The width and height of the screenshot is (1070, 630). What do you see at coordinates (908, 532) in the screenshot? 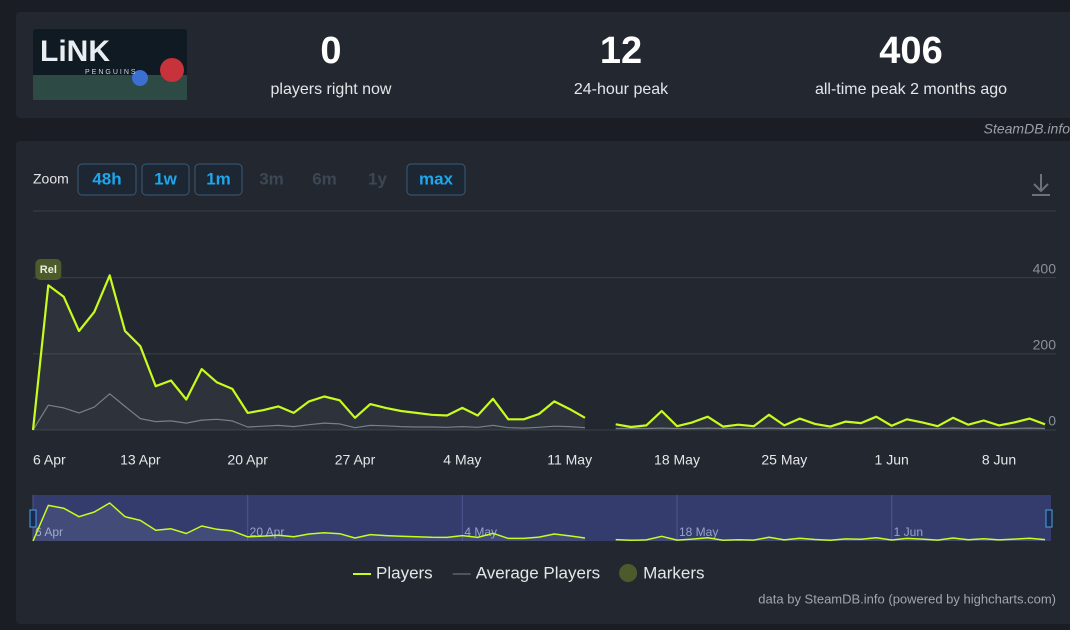
I see `navigator-tick-label: 1 Jun` at bounding box center [908, 532].